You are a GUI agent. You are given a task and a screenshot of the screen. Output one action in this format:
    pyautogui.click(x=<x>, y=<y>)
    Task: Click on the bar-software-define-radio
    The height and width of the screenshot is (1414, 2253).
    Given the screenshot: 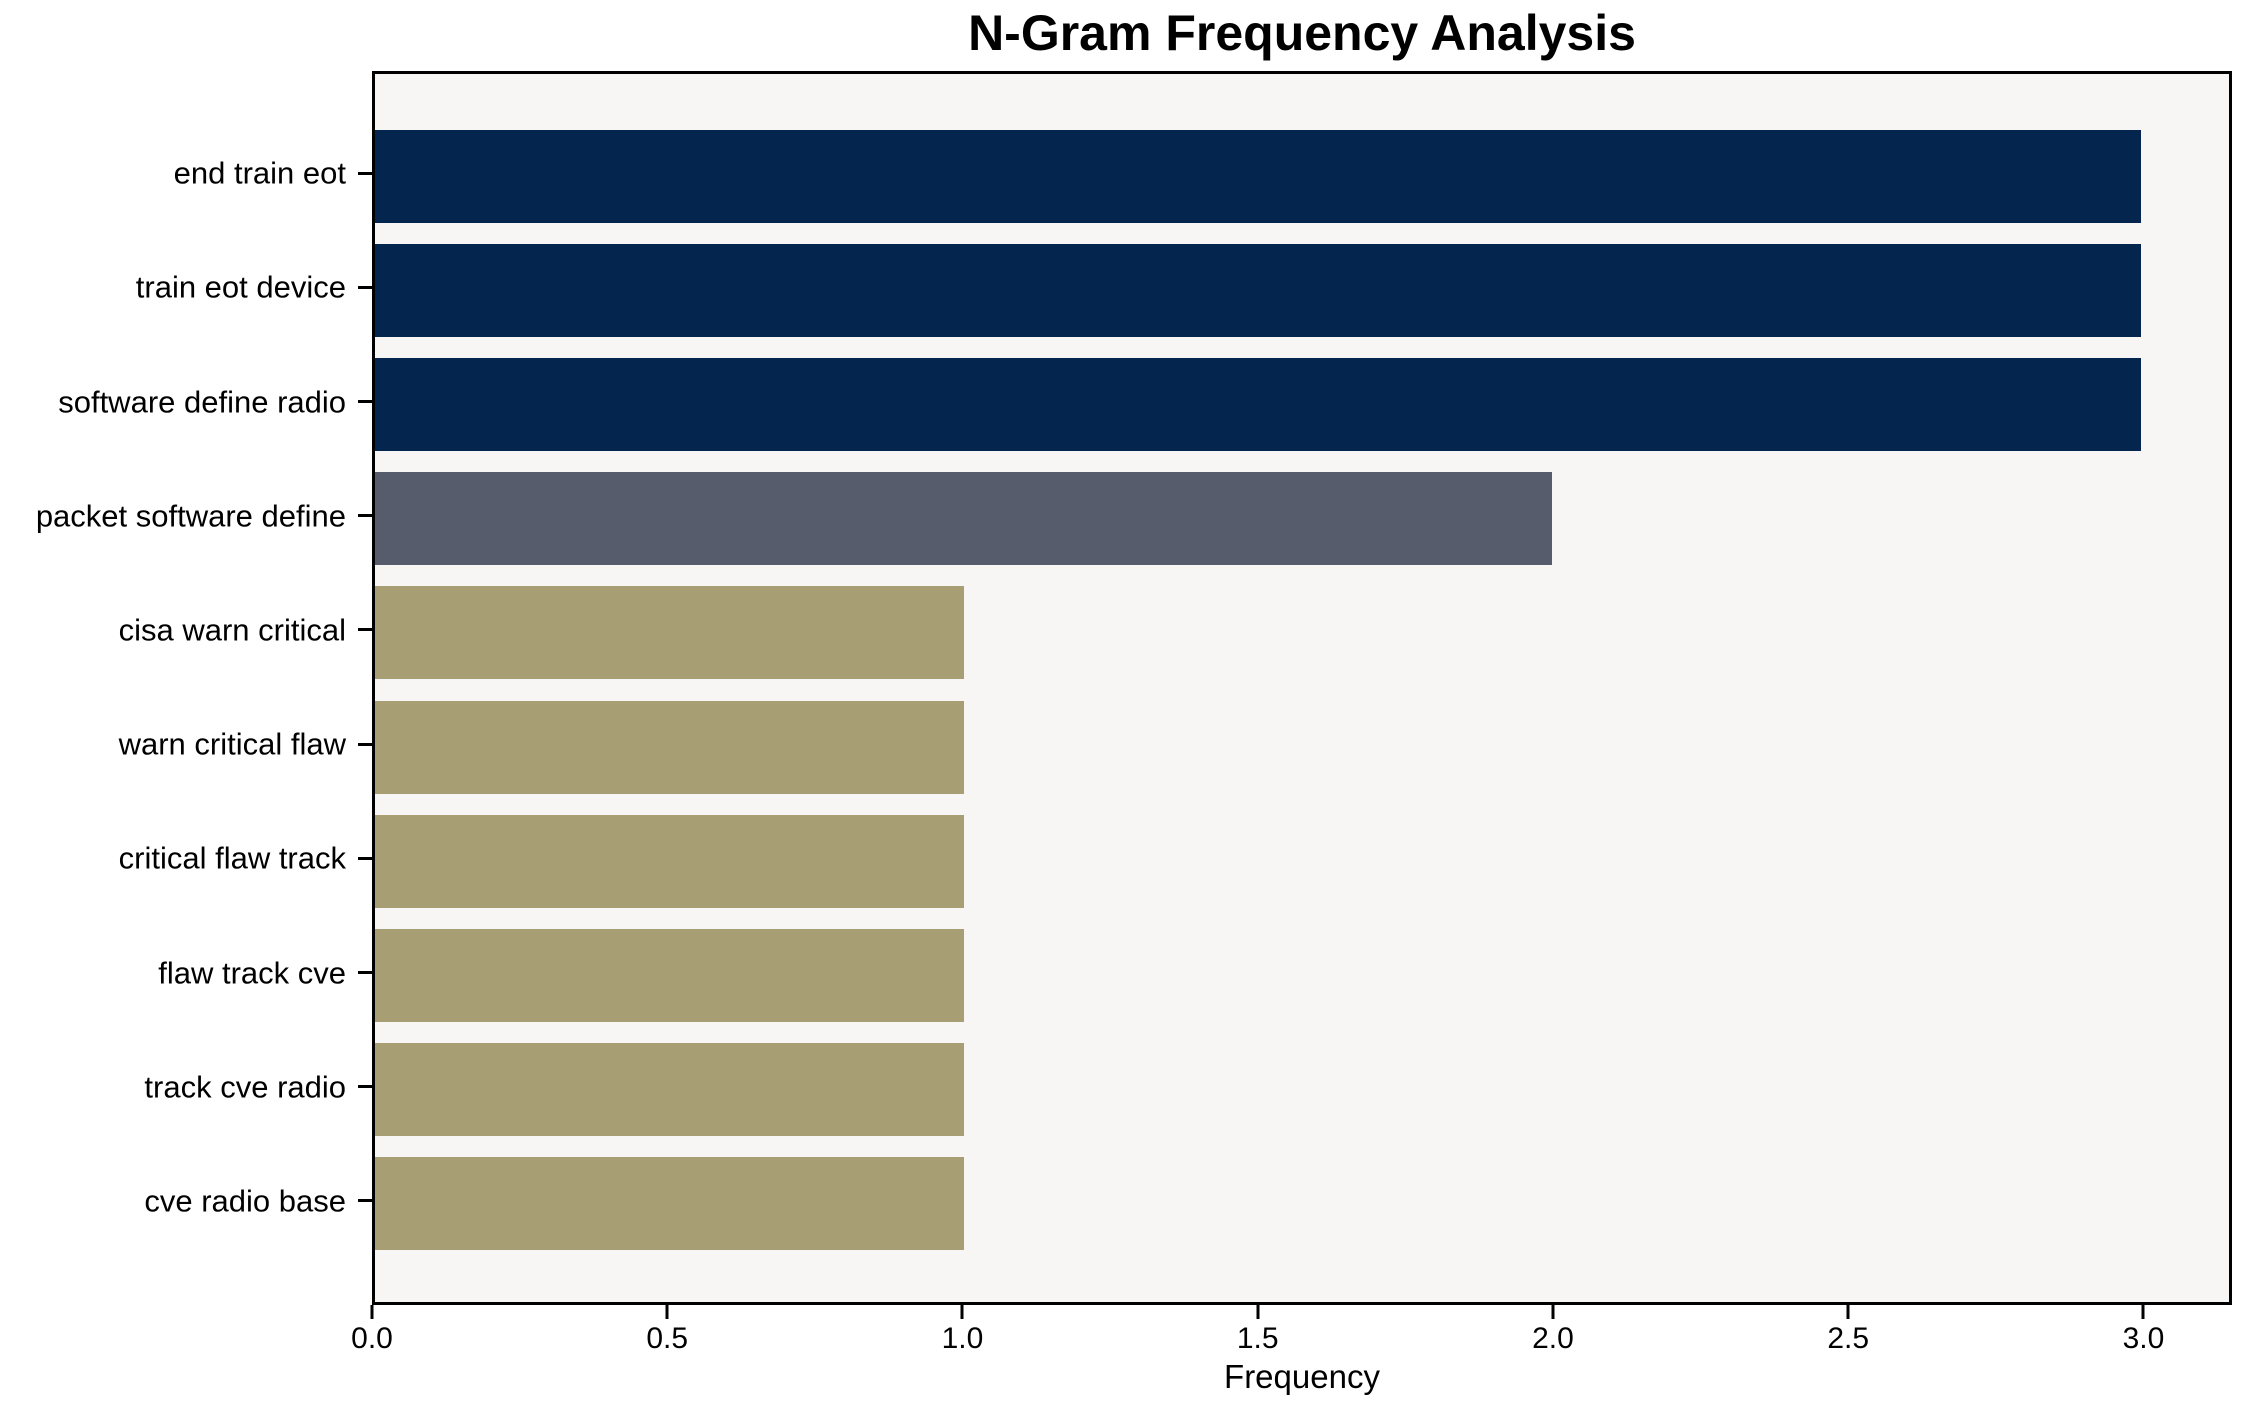 What is the action you would take?
    pyautogui.click(x=1258, y=404)
    